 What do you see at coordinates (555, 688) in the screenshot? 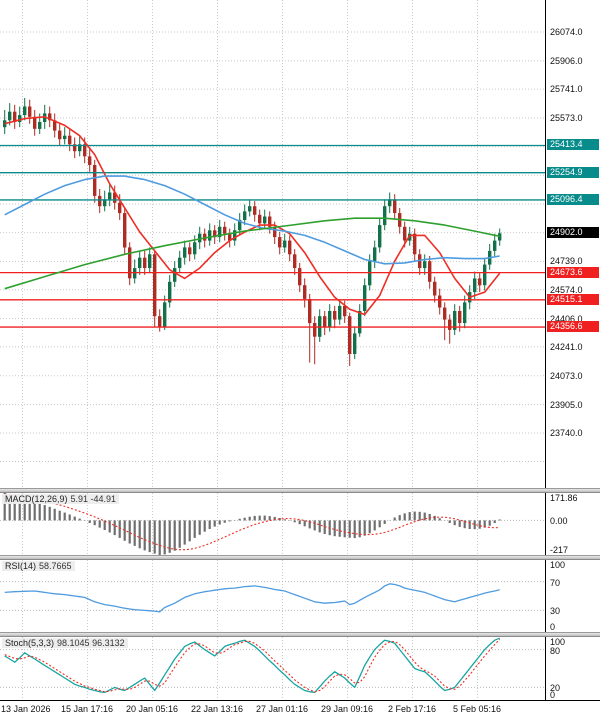
I see `indicator-axis-label: 20` at bounding box center [555, 688].